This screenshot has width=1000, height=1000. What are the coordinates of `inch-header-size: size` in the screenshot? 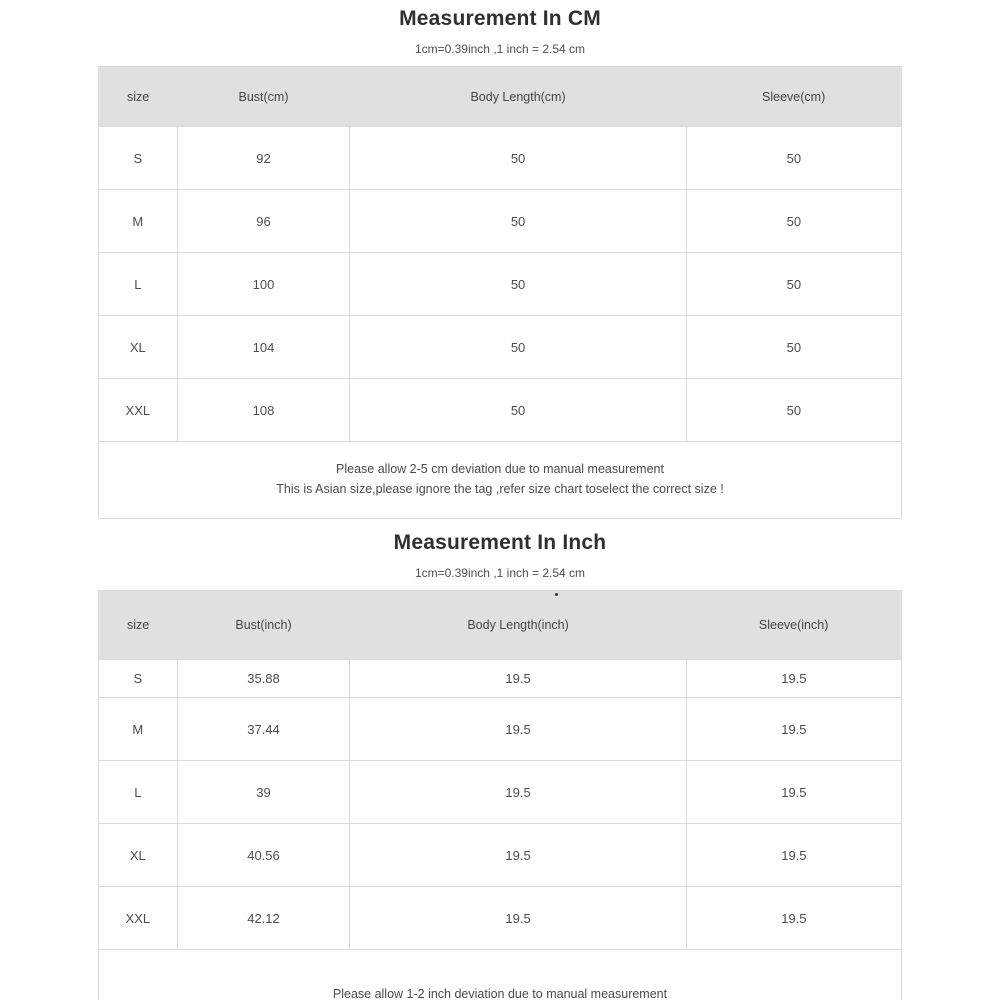 It's located at (138, 625).